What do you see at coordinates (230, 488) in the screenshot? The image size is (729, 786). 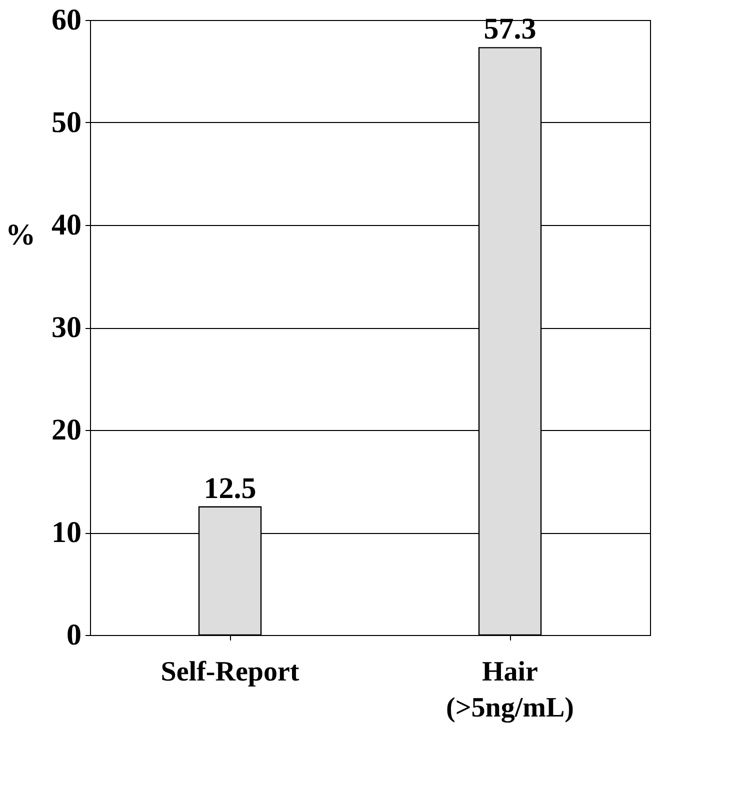 I see `data-label: 12.5` at bounding box center [230, 488].